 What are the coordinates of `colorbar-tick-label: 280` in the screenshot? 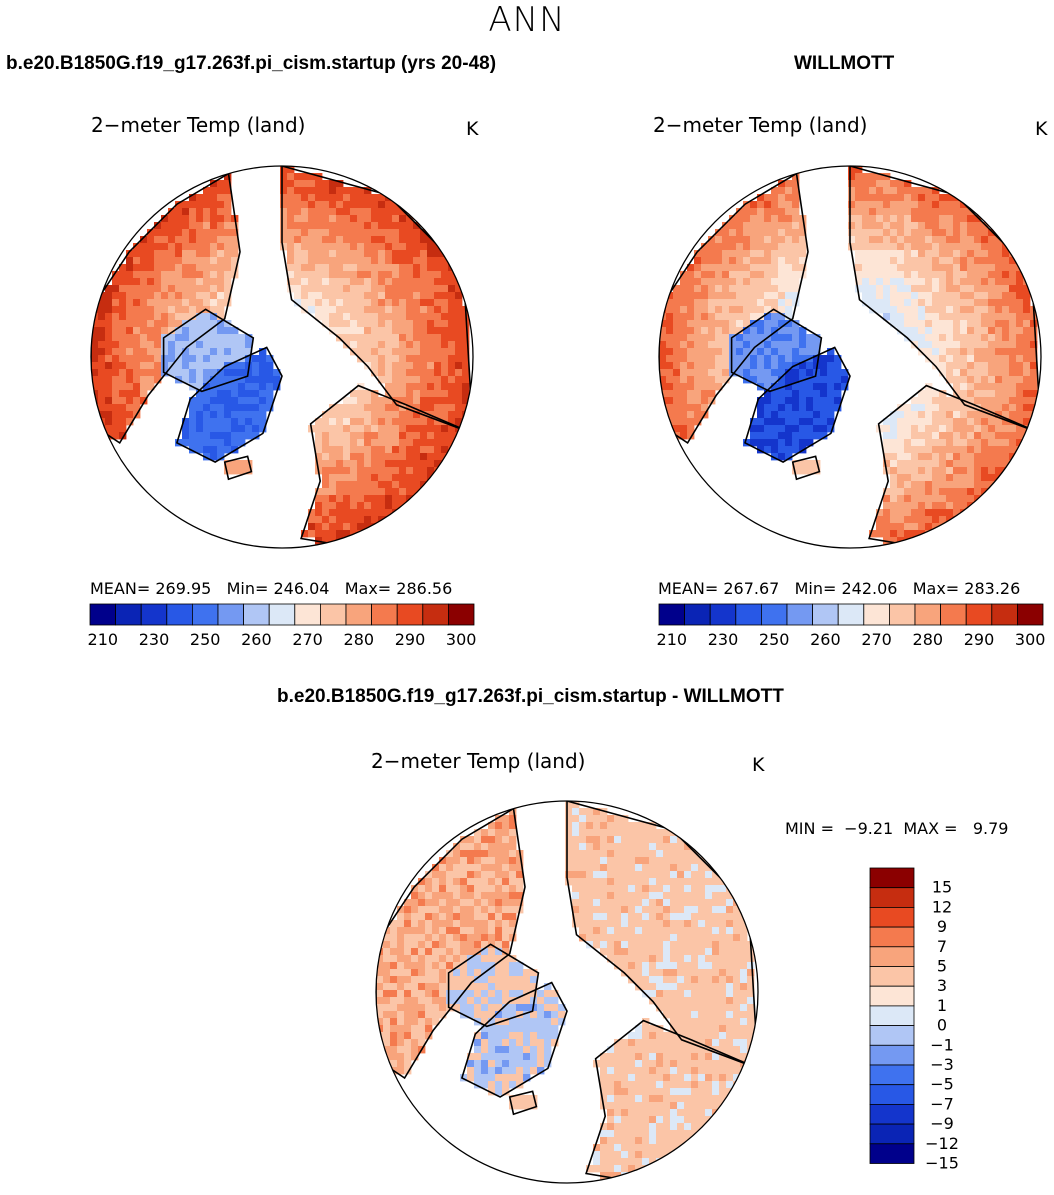 It's located at (928, 639).